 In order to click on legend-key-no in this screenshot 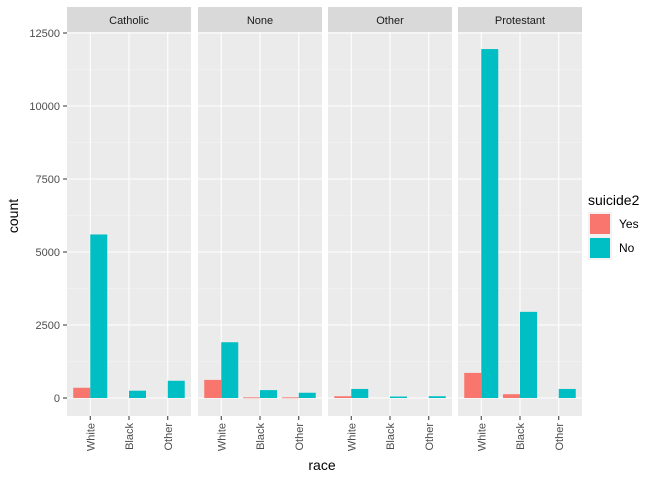, I will do `click(600, 248)`.